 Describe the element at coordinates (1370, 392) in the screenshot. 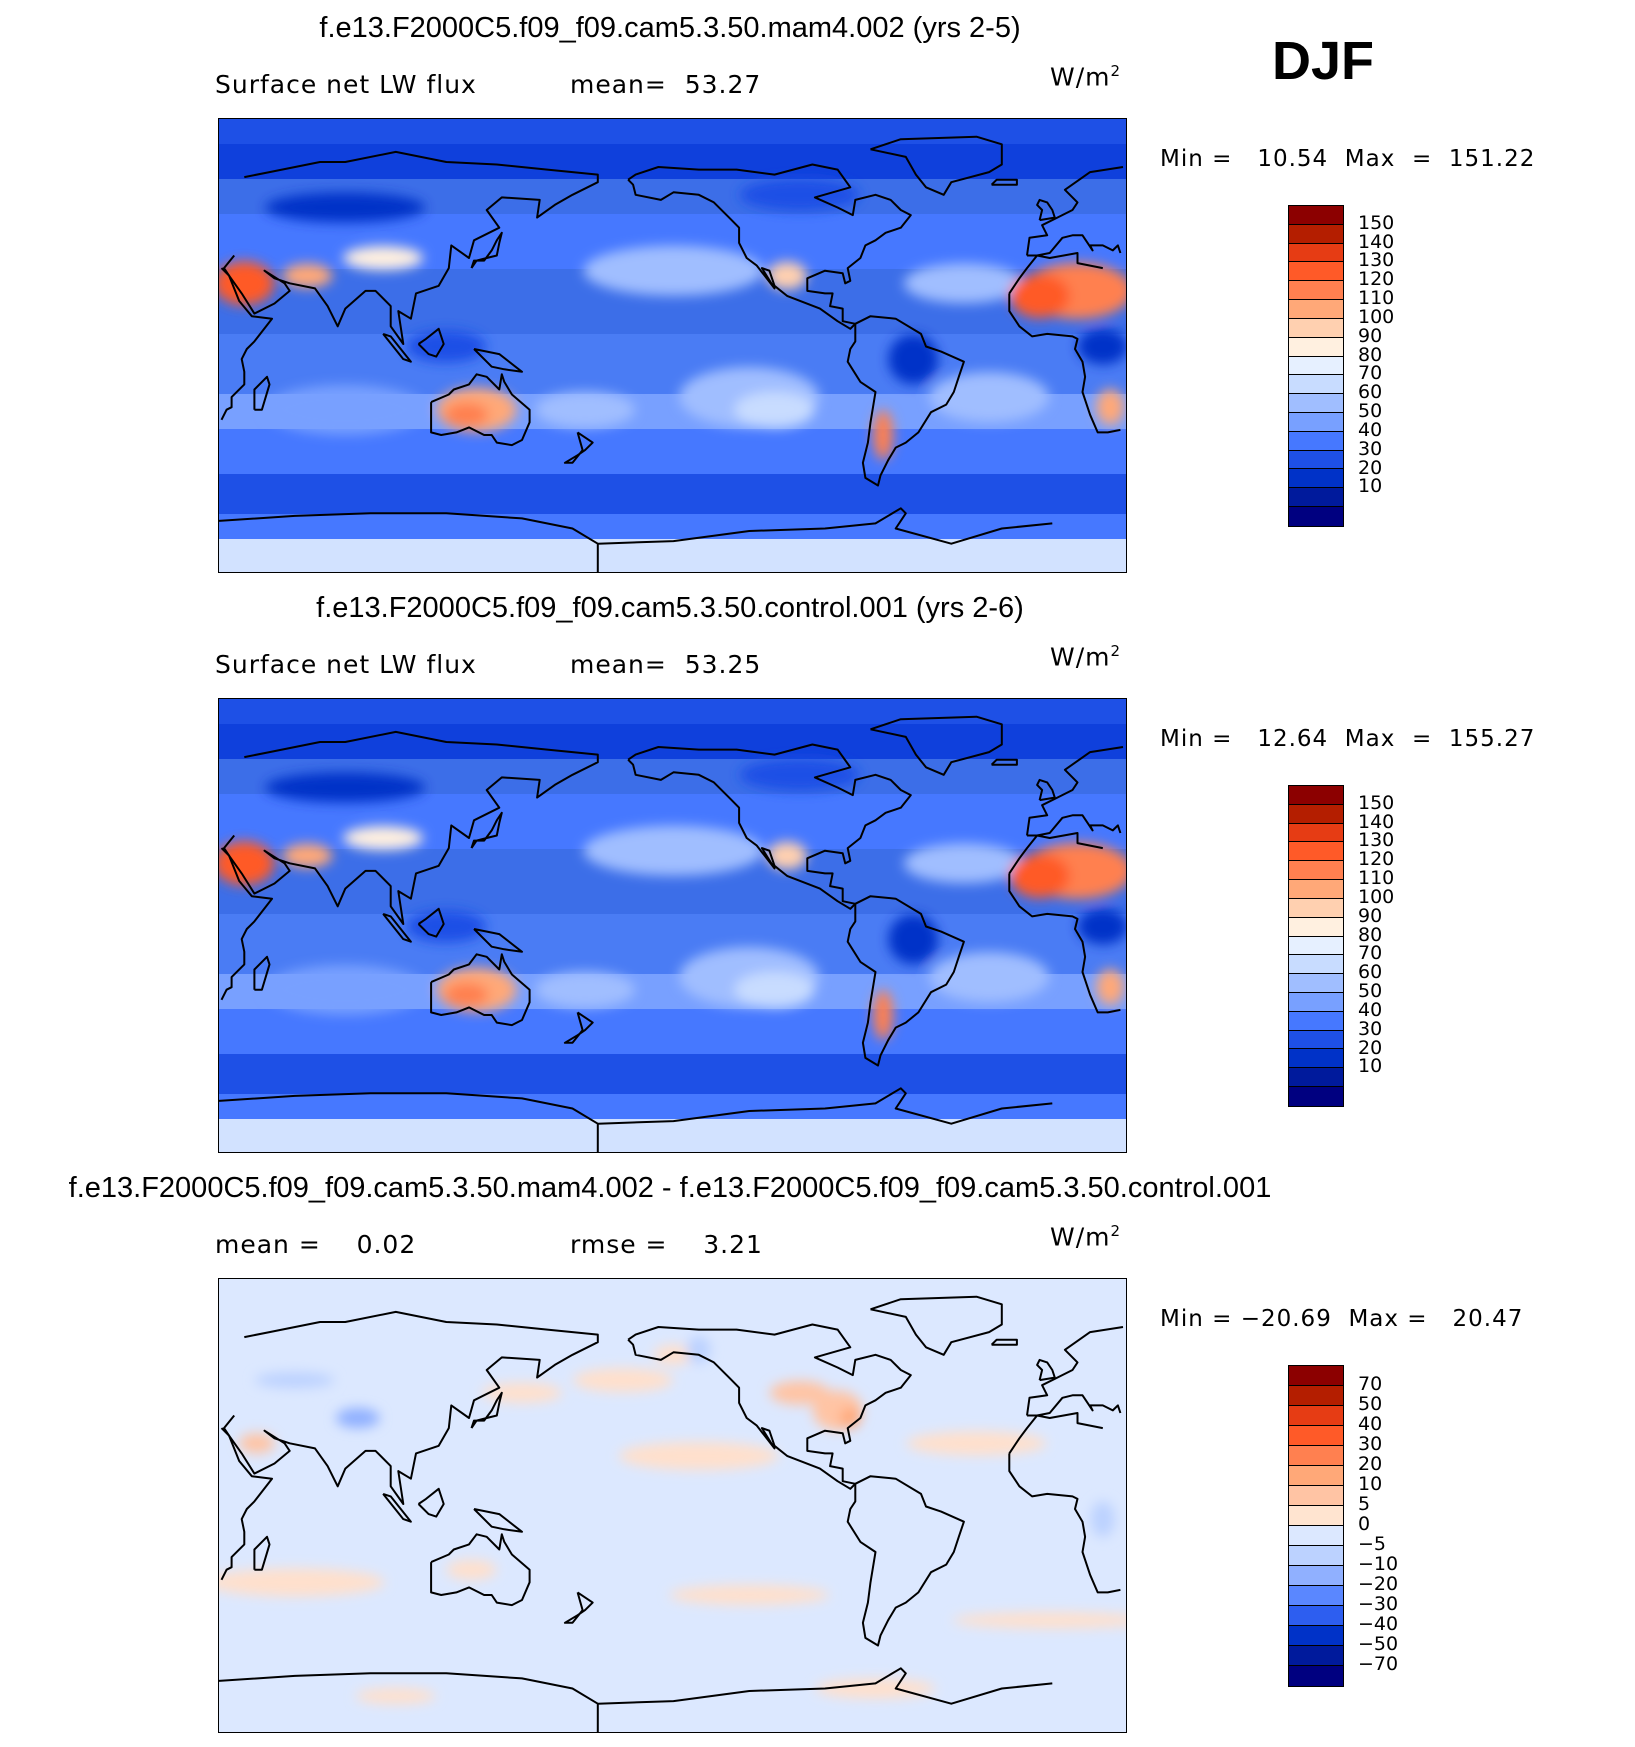

I see `colorbar-tick-label: 60` at that location.